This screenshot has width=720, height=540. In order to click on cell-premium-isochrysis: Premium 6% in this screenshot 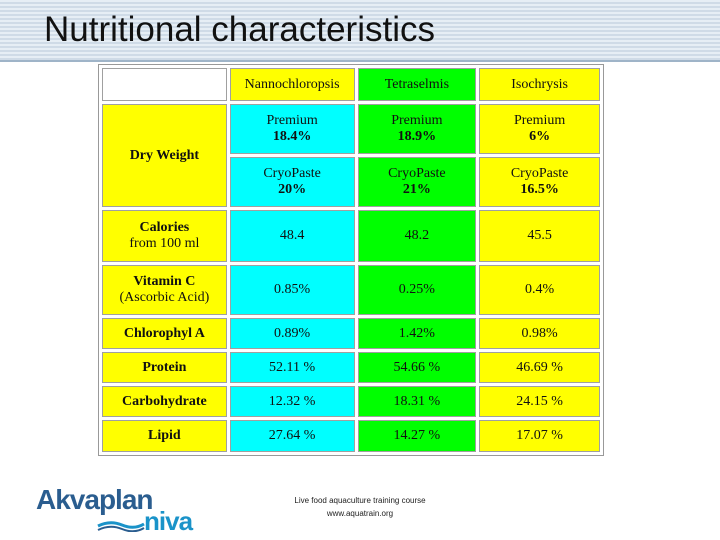, I will do `click(539, 129)`.